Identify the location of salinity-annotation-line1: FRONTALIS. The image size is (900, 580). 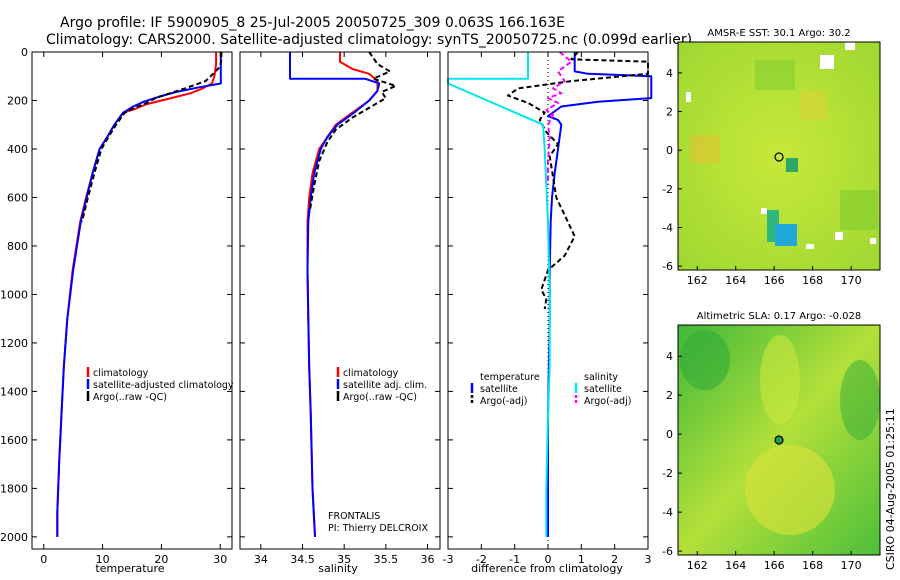
(354, 516).